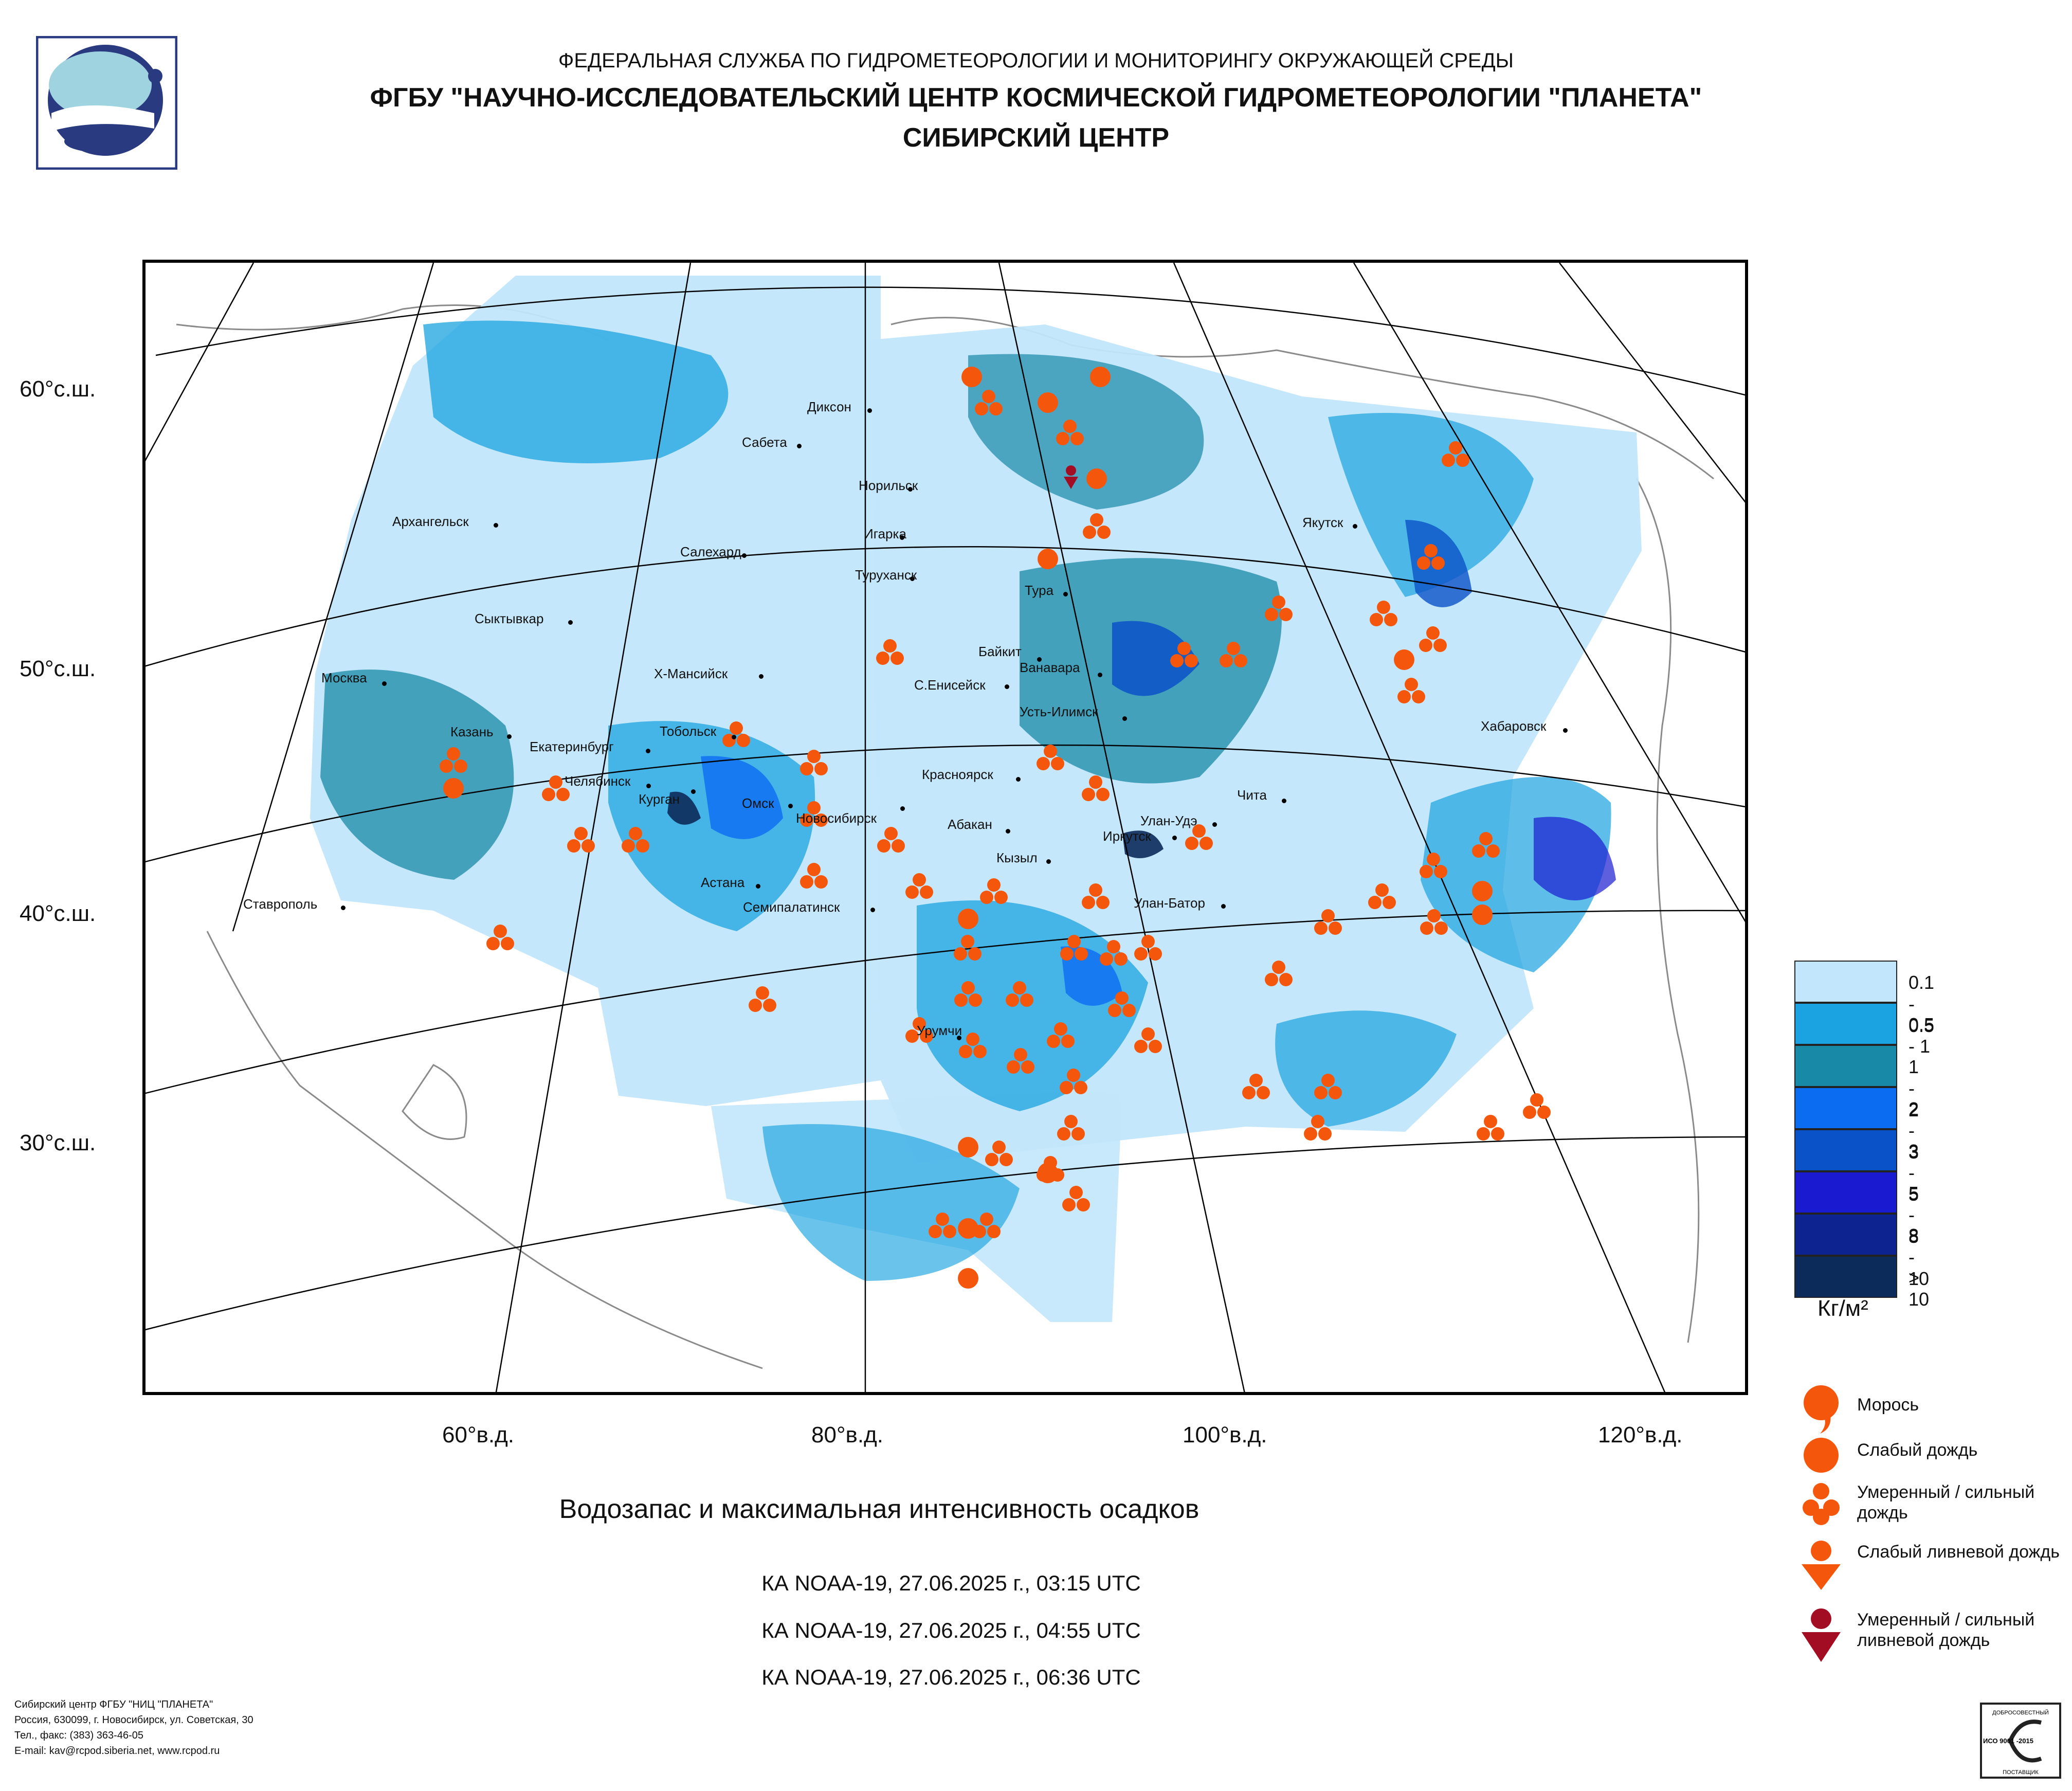 The height and width of the screenshot is (1791, 2072). What do you see at coordinates (1919, 1289) in the screenshot?
I see `legend-label-7: > 10` at bounding box center [1919, 1289].